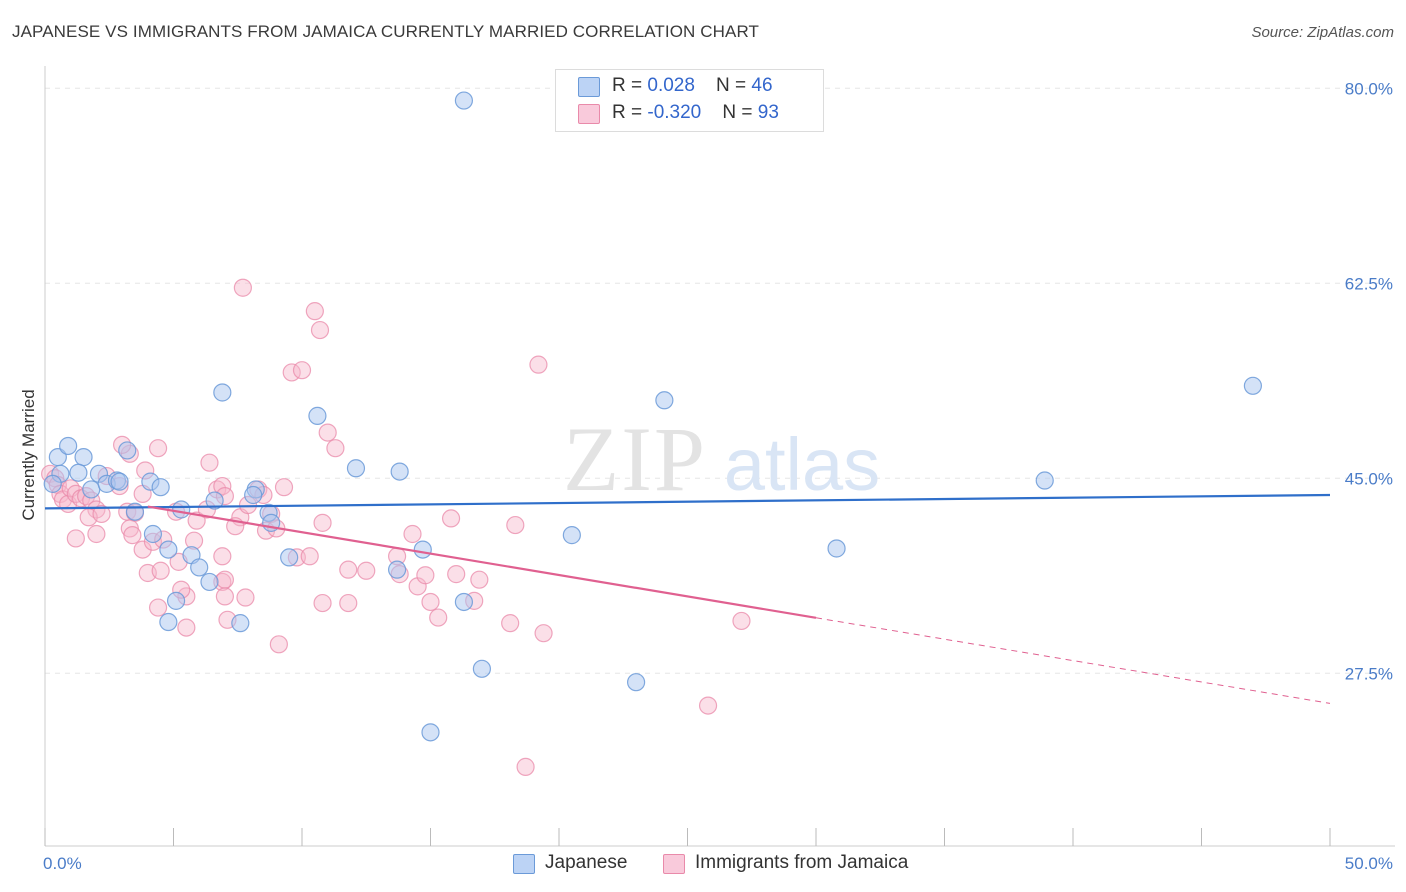 Image resolution: width=1406 pixels, height=892 pixels. Describe the element at coordinates (1369, 88) in the screenshot. I see `y-tick-label: 80.0%` at that location.